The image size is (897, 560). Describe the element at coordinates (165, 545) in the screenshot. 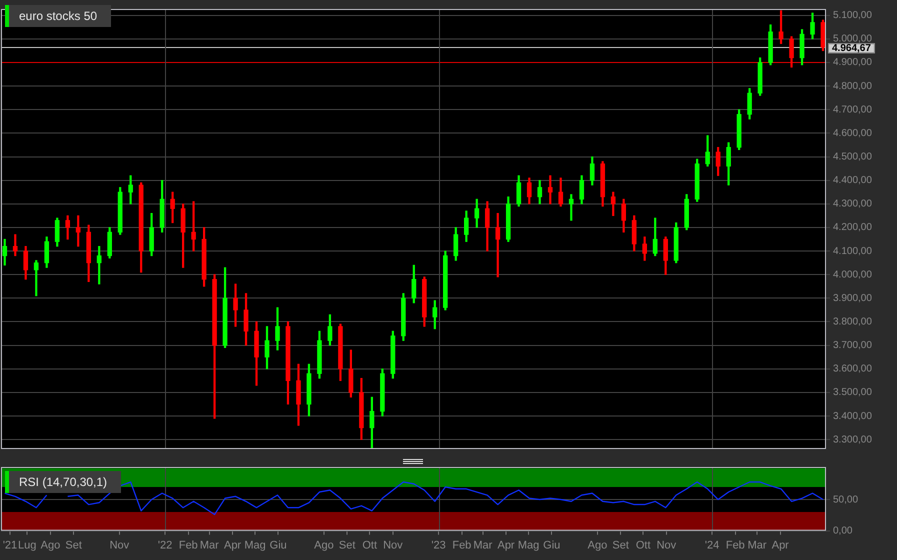

I see `x-tick-label: '22` at that location.